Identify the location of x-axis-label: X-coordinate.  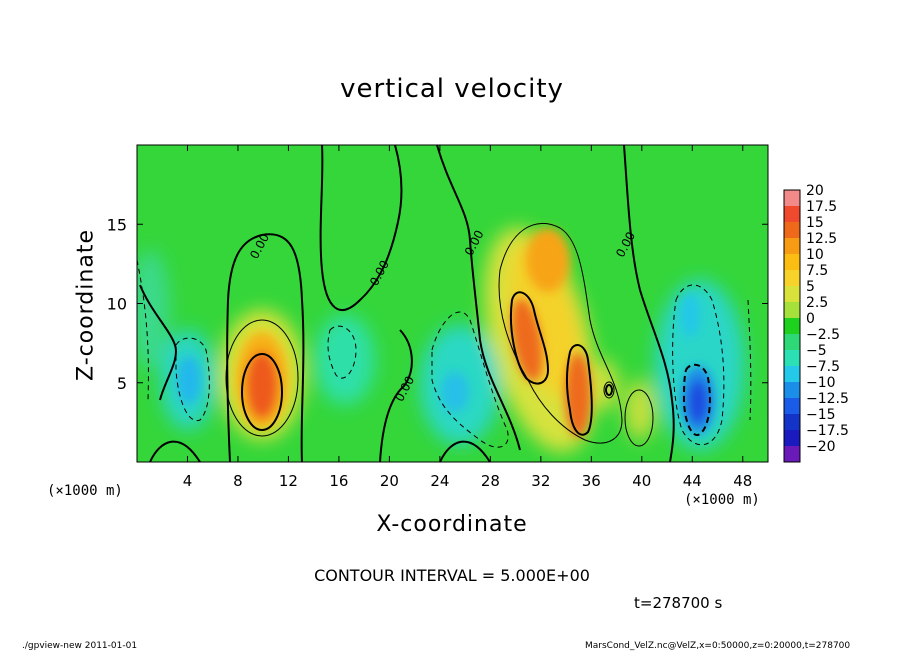
(452, 524).